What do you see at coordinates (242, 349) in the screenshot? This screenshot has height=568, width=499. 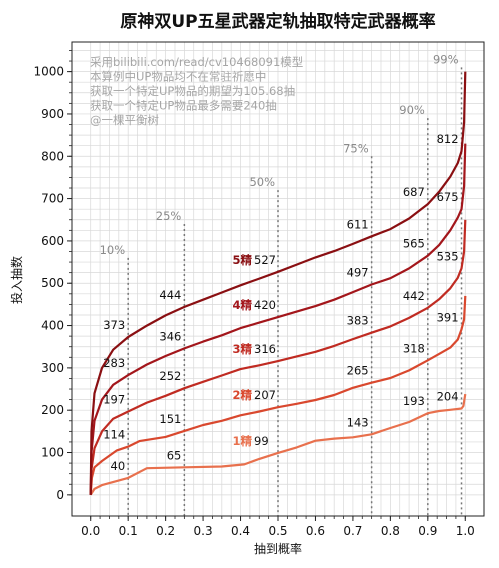 I see `series-name-label: 3精` at bounding box center [242, 349].